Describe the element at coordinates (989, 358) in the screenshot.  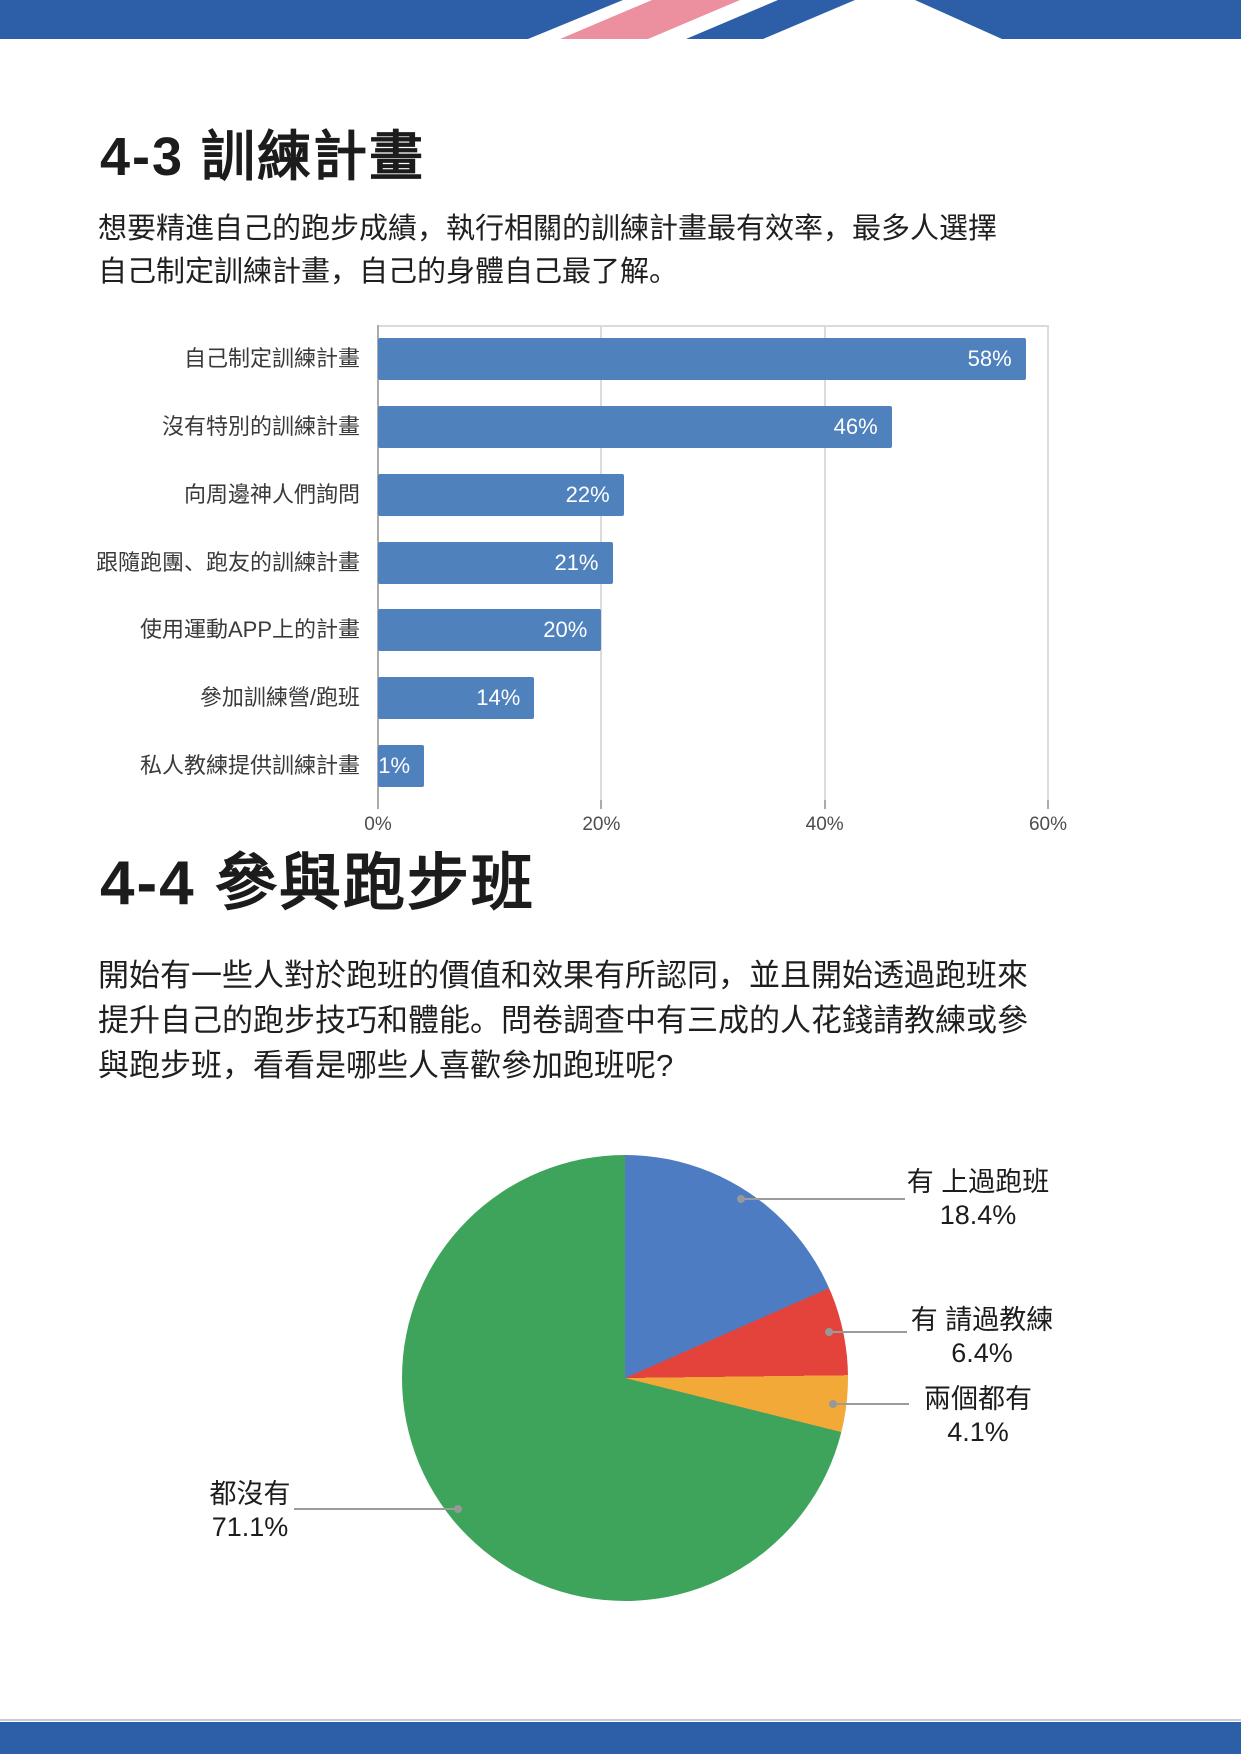
I see `bar-value-label: 58%` at that location.